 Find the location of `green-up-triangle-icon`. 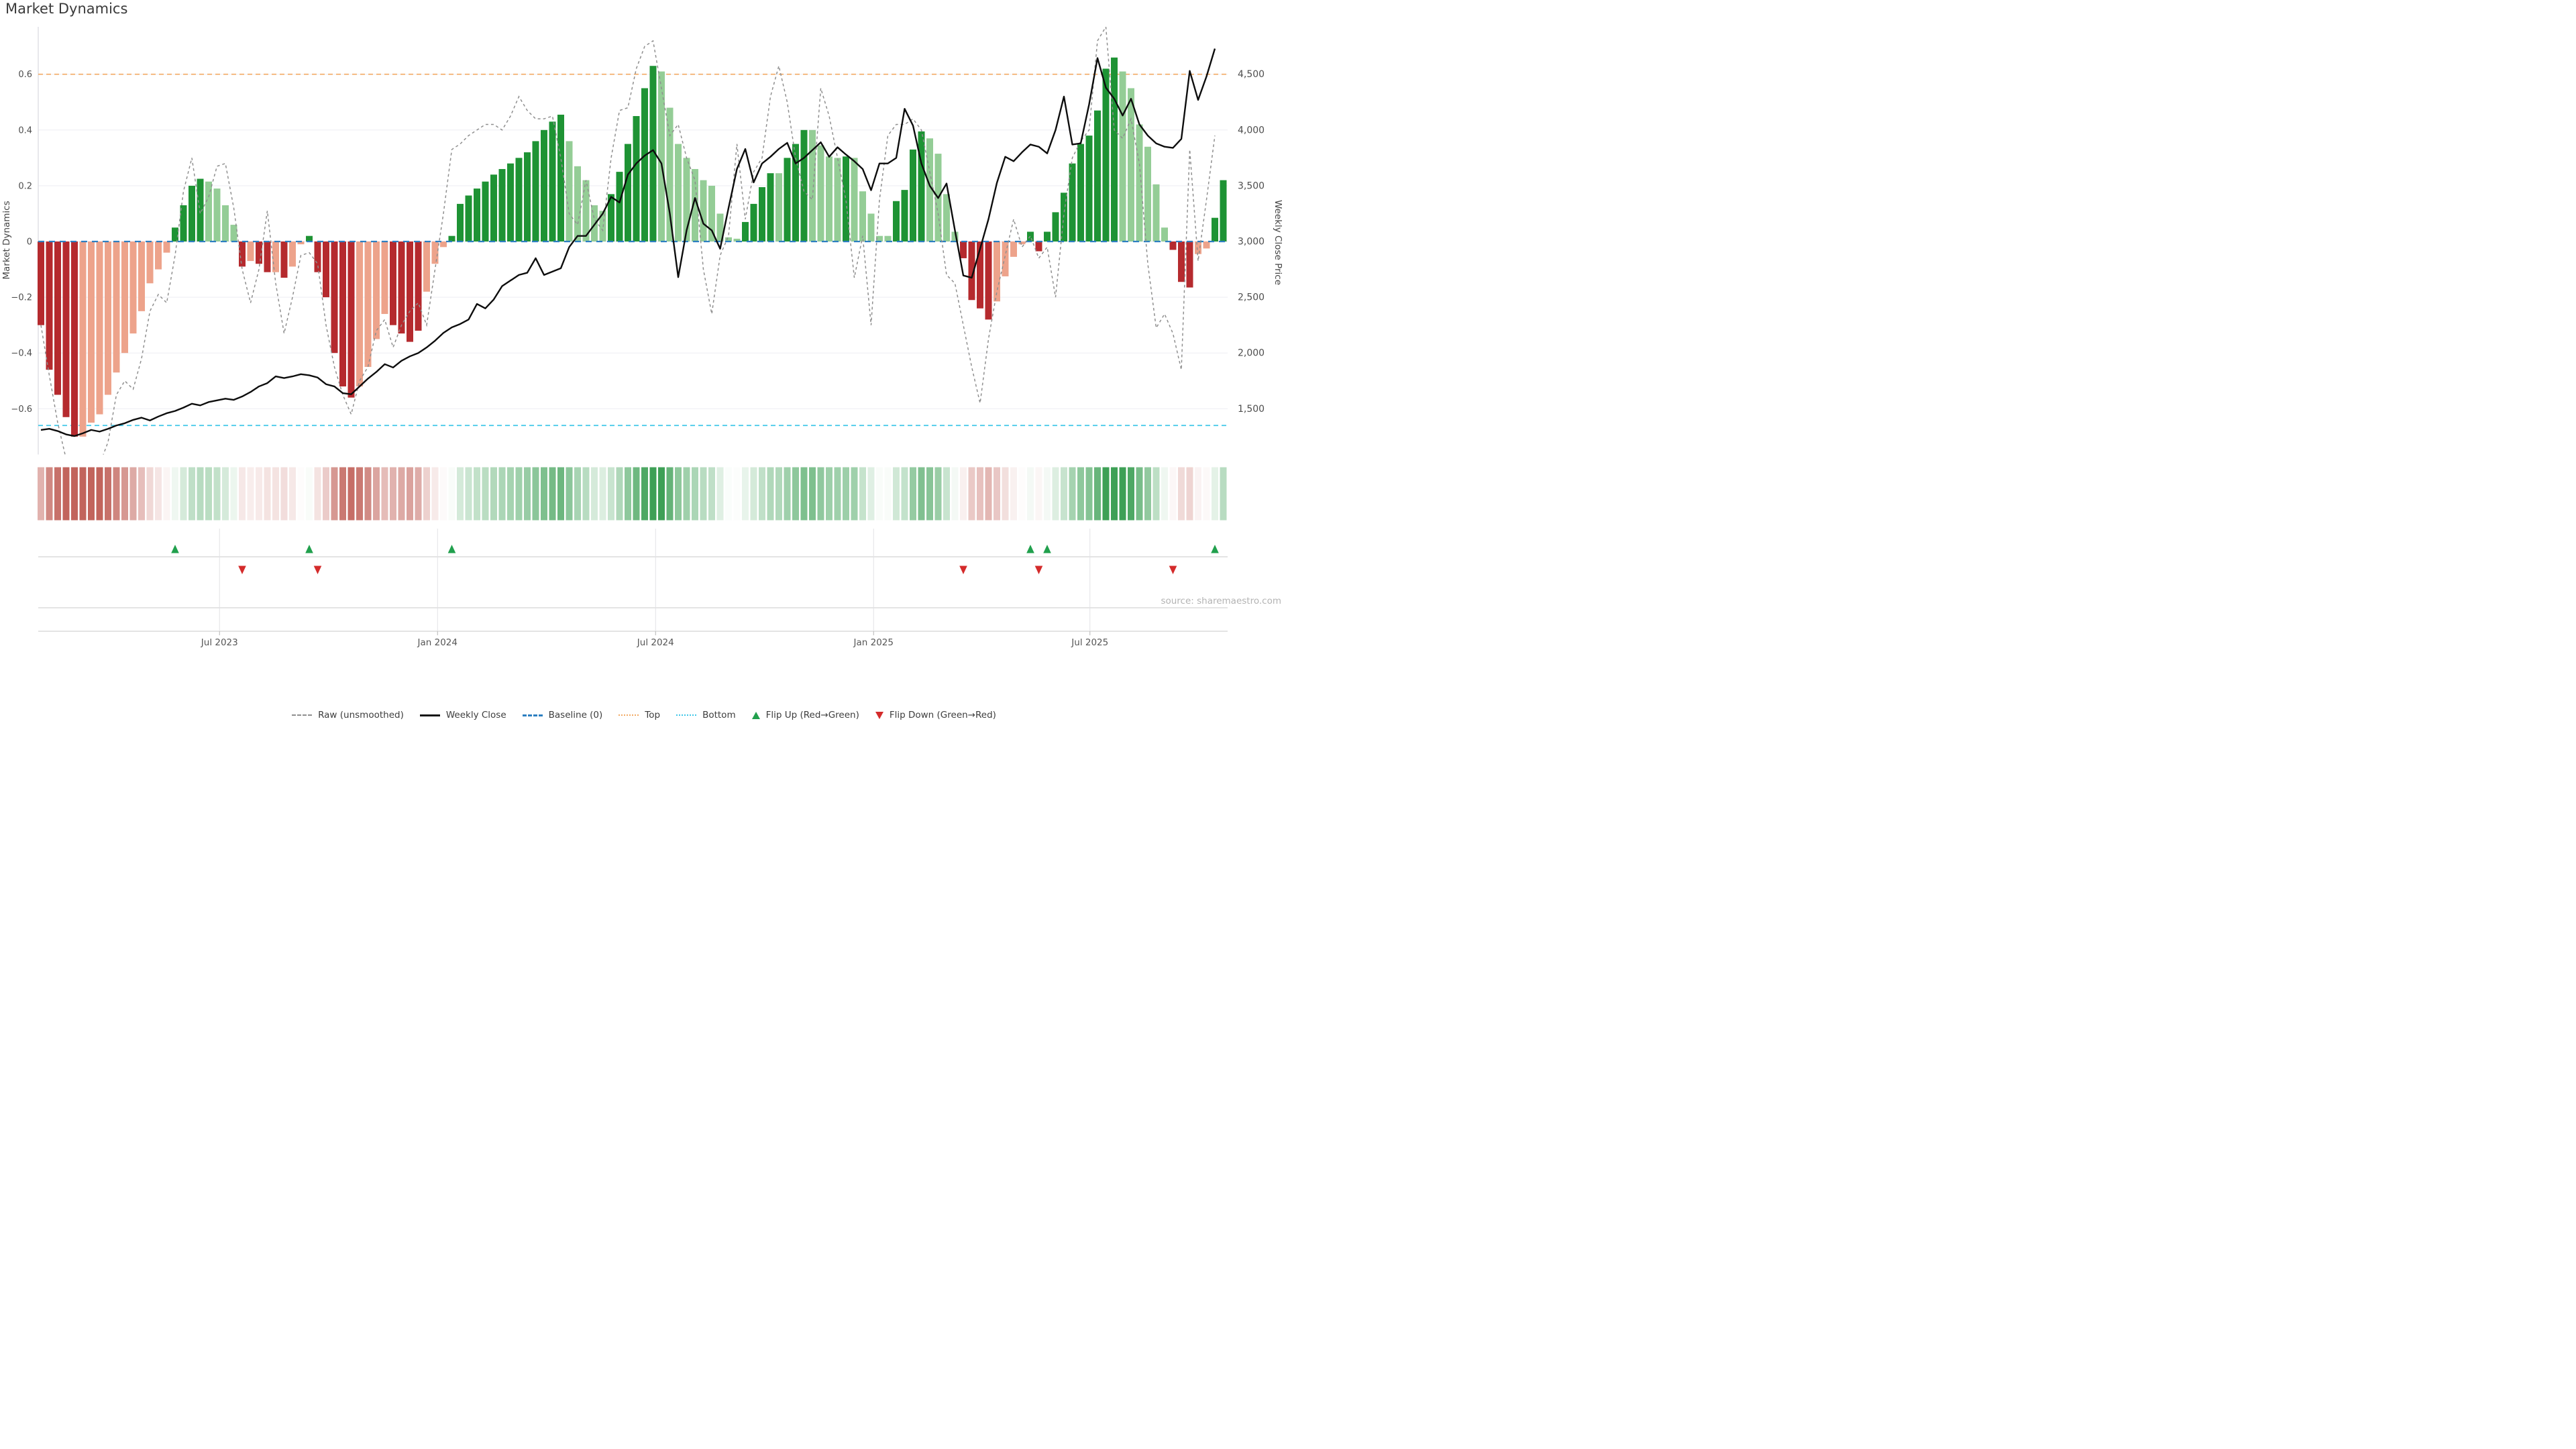

green-up-triangle-icon is located at coordinates (755, 715).